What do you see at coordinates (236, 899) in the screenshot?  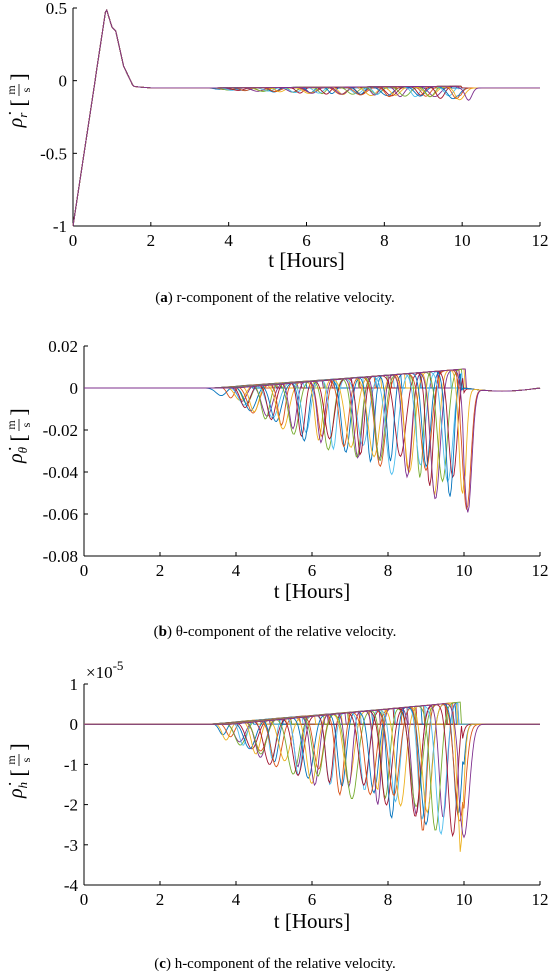 I see `x-tick-label: 4` at bounding box center [236, 899].